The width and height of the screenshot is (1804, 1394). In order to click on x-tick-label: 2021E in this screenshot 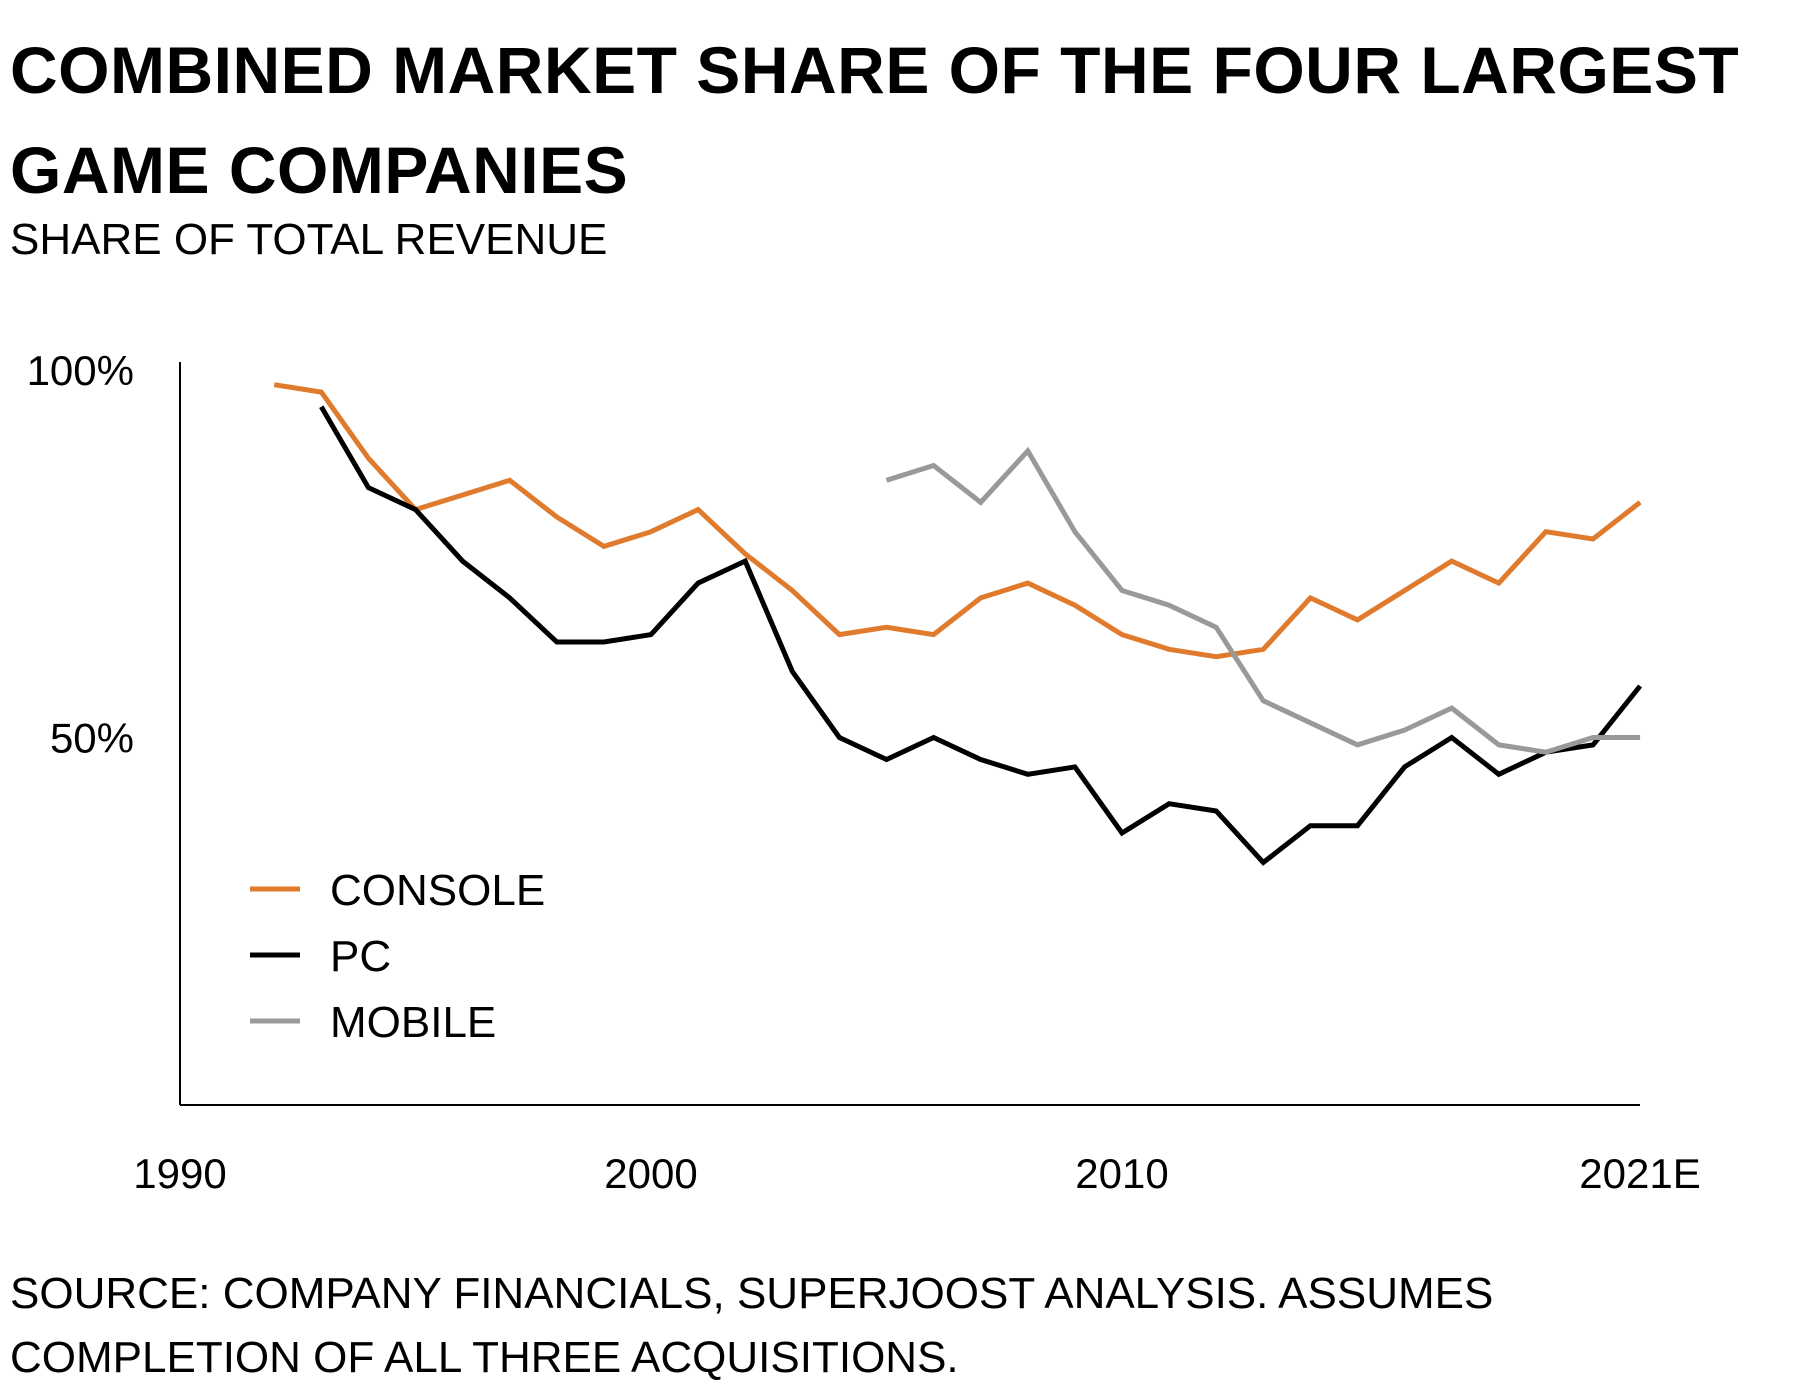, I will do `click(1639, 1173)`.